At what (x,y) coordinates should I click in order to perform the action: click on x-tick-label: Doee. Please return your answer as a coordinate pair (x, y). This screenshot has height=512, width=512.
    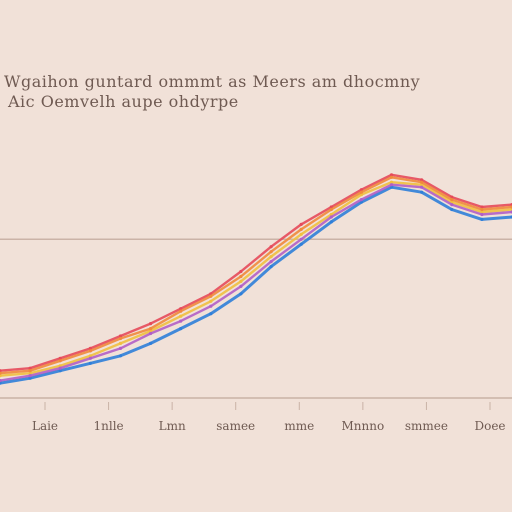
    Looking at the image, I should click on (489, 426).